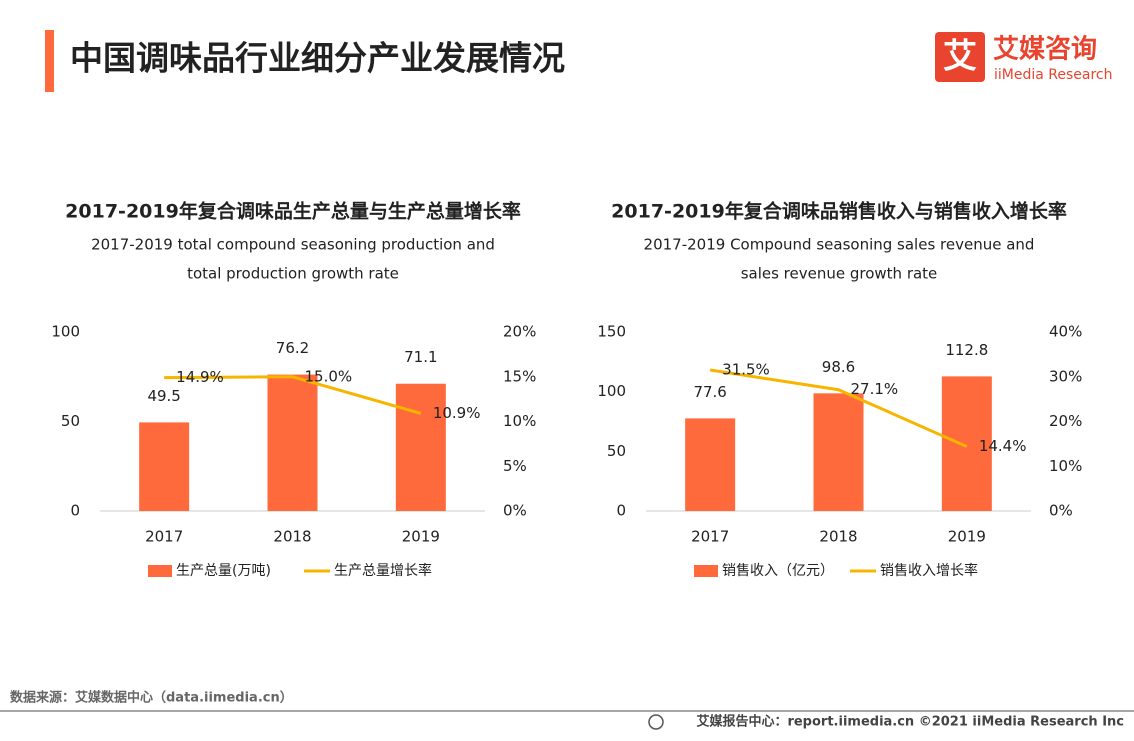 The width and height of the screenshot is (1134, 741). Describe the element at coordinates (49, 61) in the screenshot. I see `title-accent` at that location.